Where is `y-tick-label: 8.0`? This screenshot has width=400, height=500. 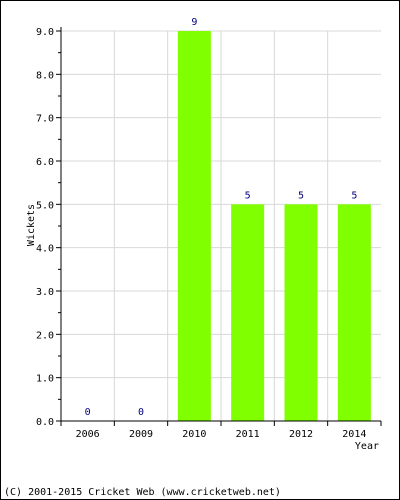
y-tick-label: 8.0 is located at coordinates (45, 75).